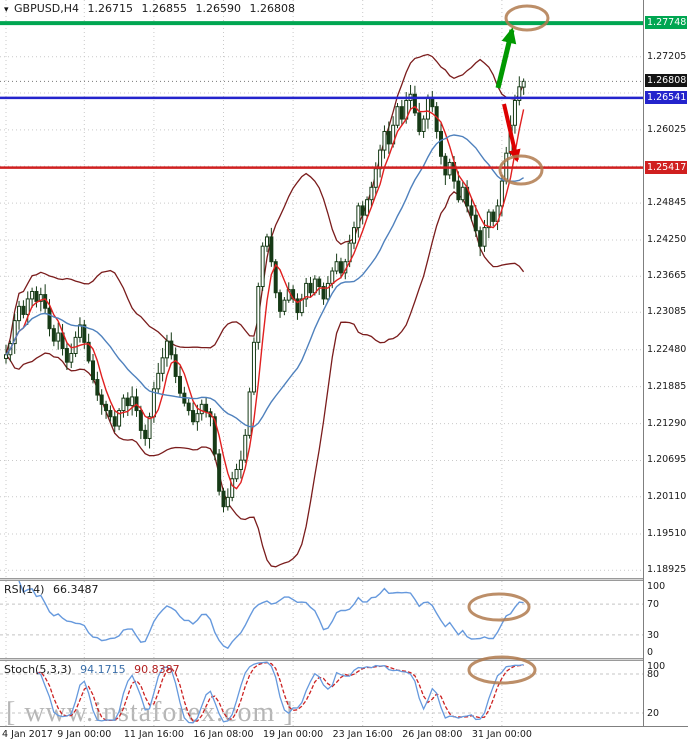 This screenshot has width=688, height=743. Describe the element at coordinates (153, 734) in the screenshot. I see `time-axis-label: 11 Jan 16:00` at that location.